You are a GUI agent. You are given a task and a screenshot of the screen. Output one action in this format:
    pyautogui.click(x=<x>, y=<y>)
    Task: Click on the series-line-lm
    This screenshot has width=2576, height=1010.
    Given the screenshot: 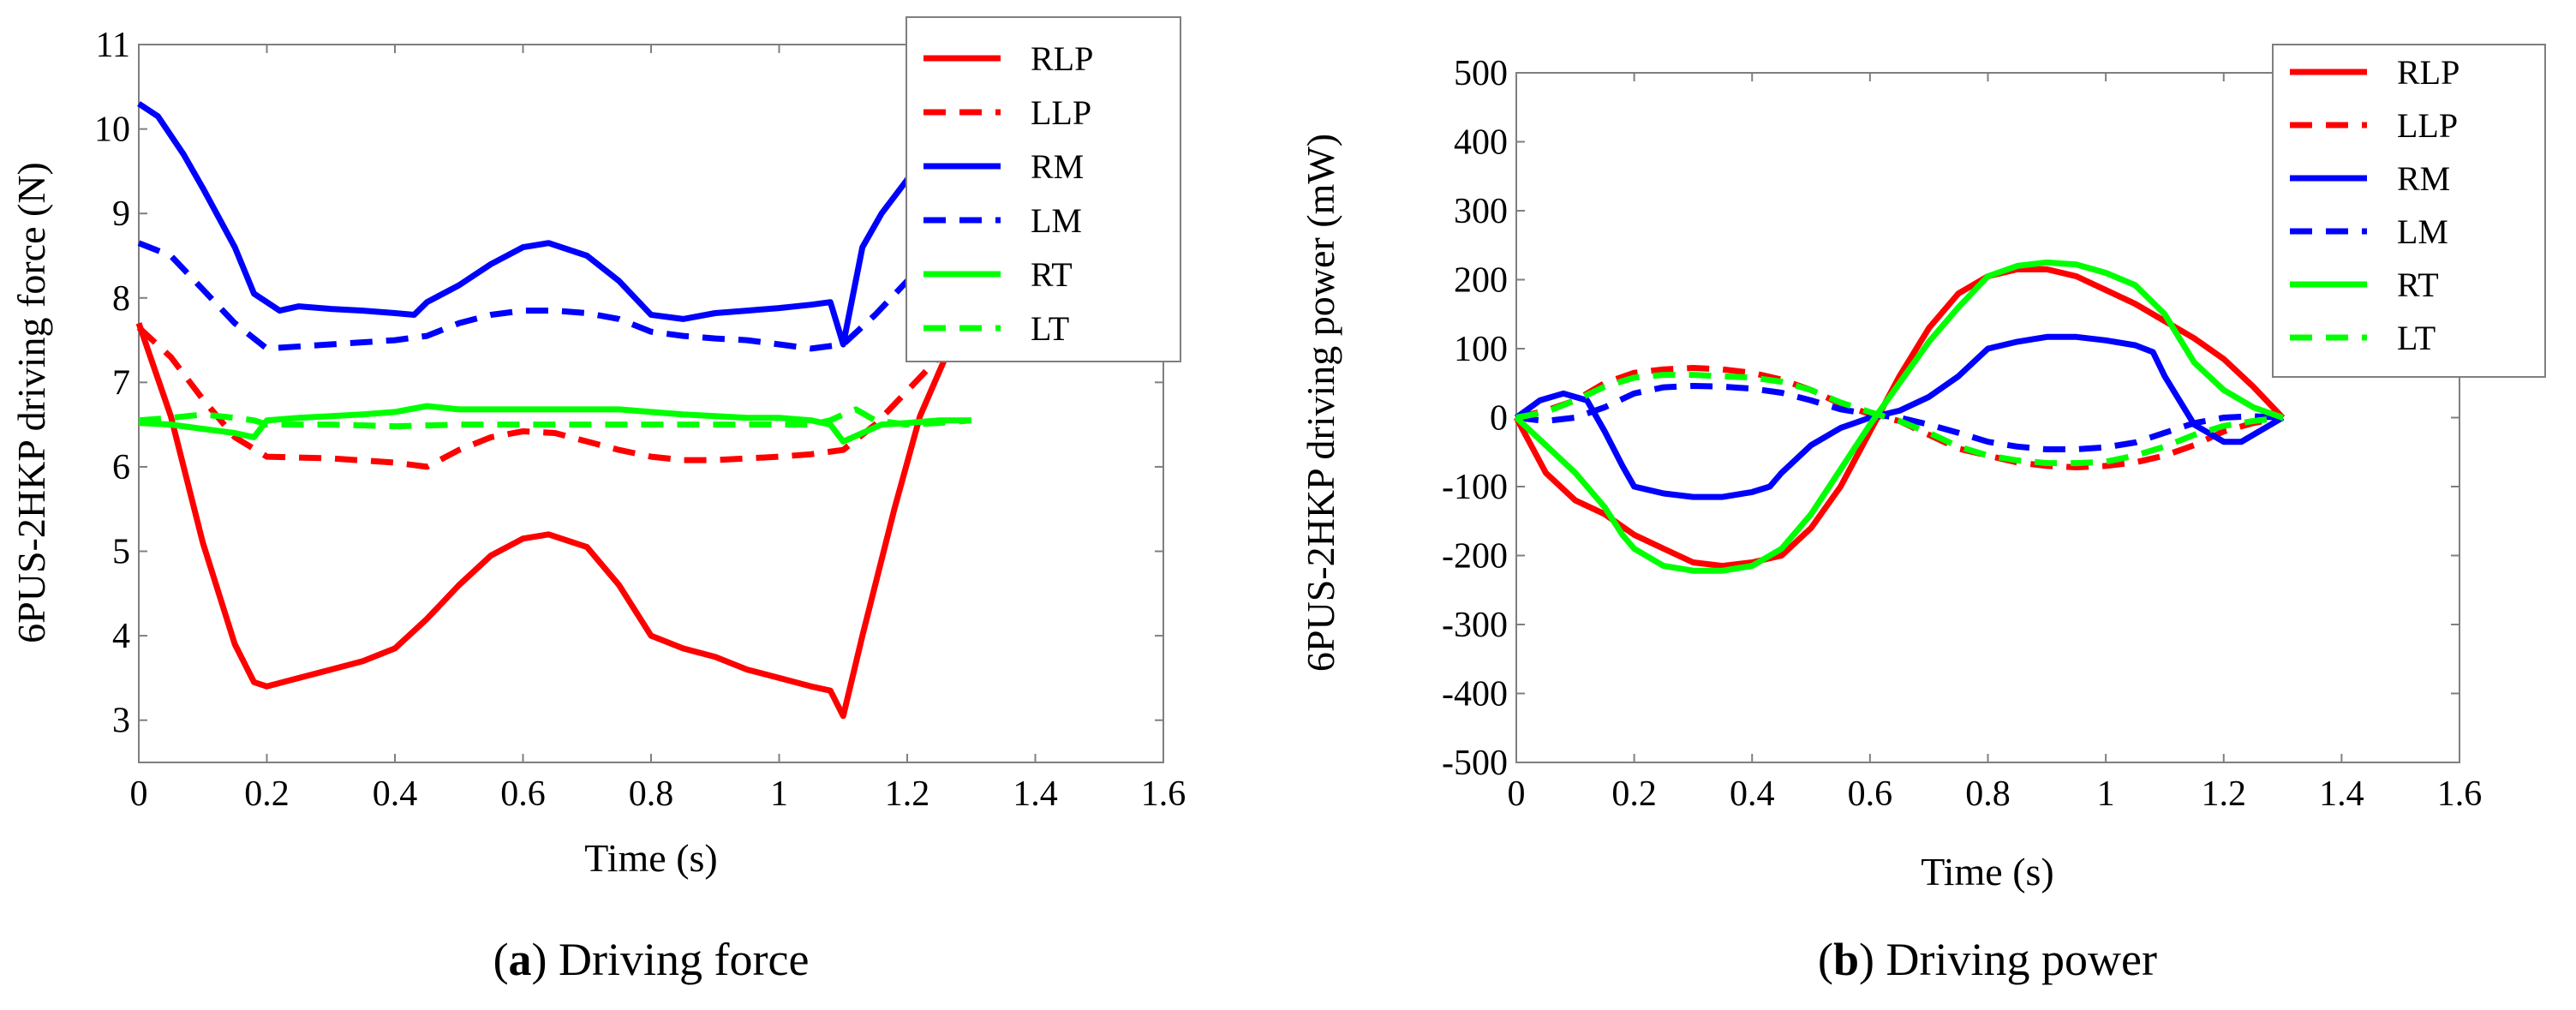 What is the action you would take?
    pyautogui.click(x=1899, y=417)
    